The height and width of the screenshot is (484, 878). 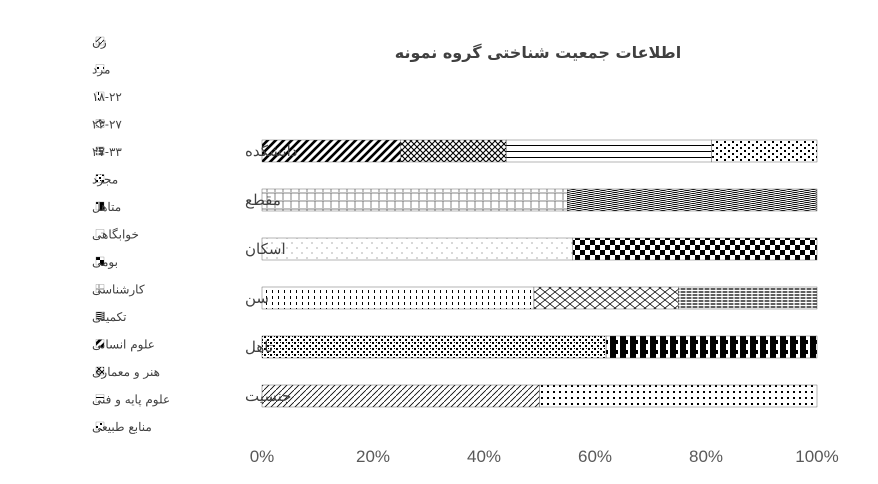 I want to click on legend-label: تکمیلی, so click(x=109, y=317).